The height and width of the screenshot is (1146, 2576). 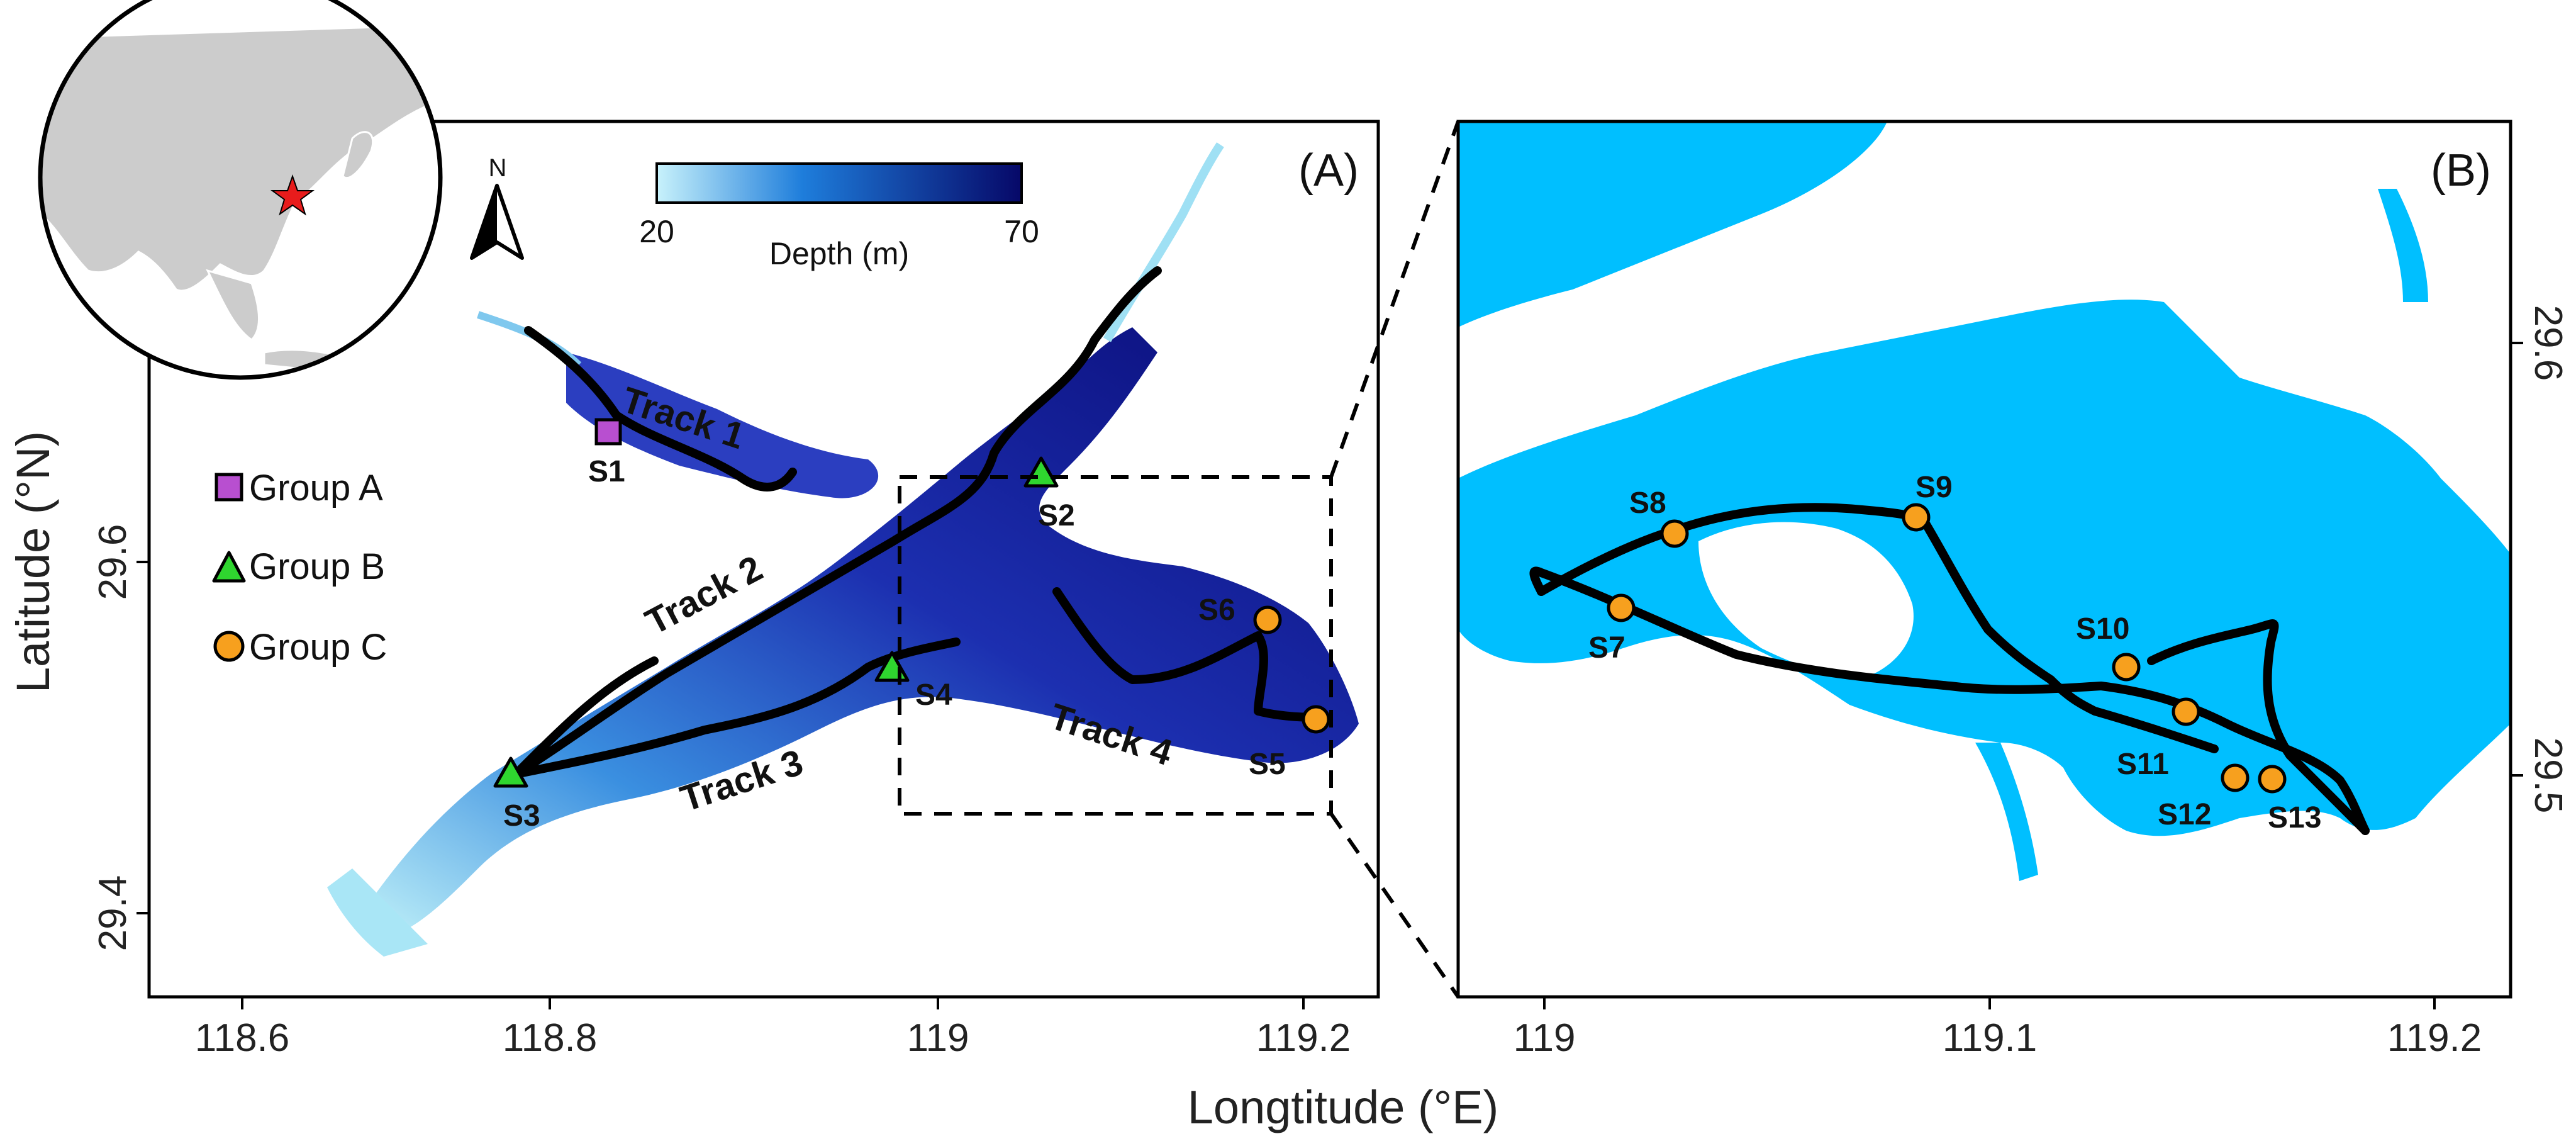 What do you see at coordinates (2006, 812) in the screenshot?
I see `water-b-south-arm` at bounding box center [2006, 812].